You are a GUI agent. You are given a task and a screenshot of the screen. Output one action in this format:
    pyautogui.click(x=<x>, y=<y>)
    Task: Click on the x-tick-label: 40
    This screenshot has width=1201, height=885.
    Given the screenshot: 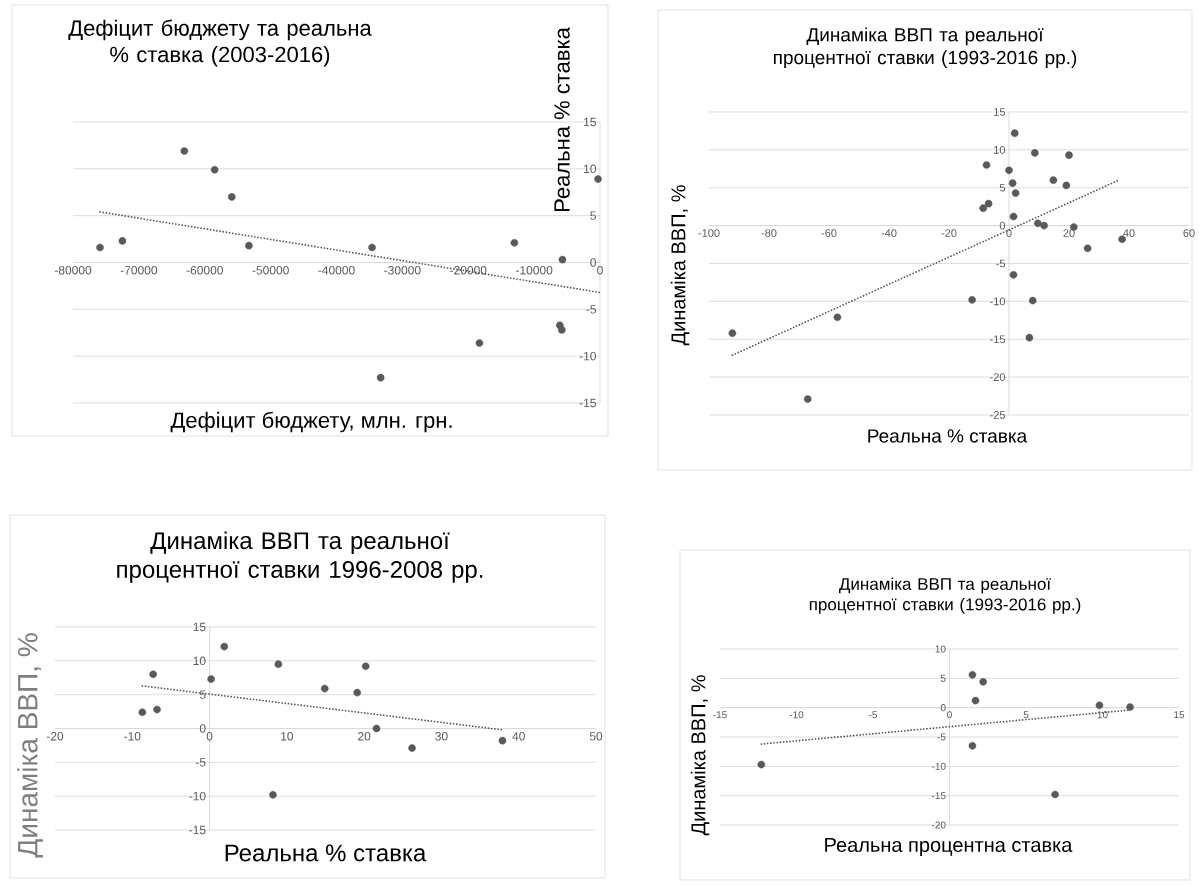 What is the action you would take?
    pyautogui.click(x=518, y=736)
    